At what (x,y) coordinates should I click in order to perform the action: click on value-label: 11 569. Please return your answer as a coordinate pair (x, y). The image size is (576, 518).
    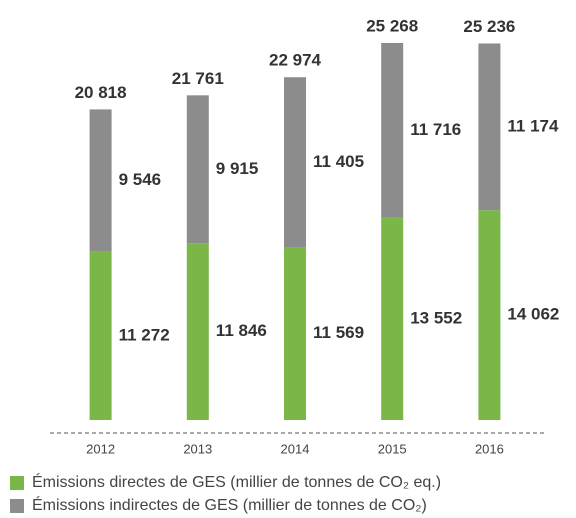
    Looking at the image, I should click on (338, 332).